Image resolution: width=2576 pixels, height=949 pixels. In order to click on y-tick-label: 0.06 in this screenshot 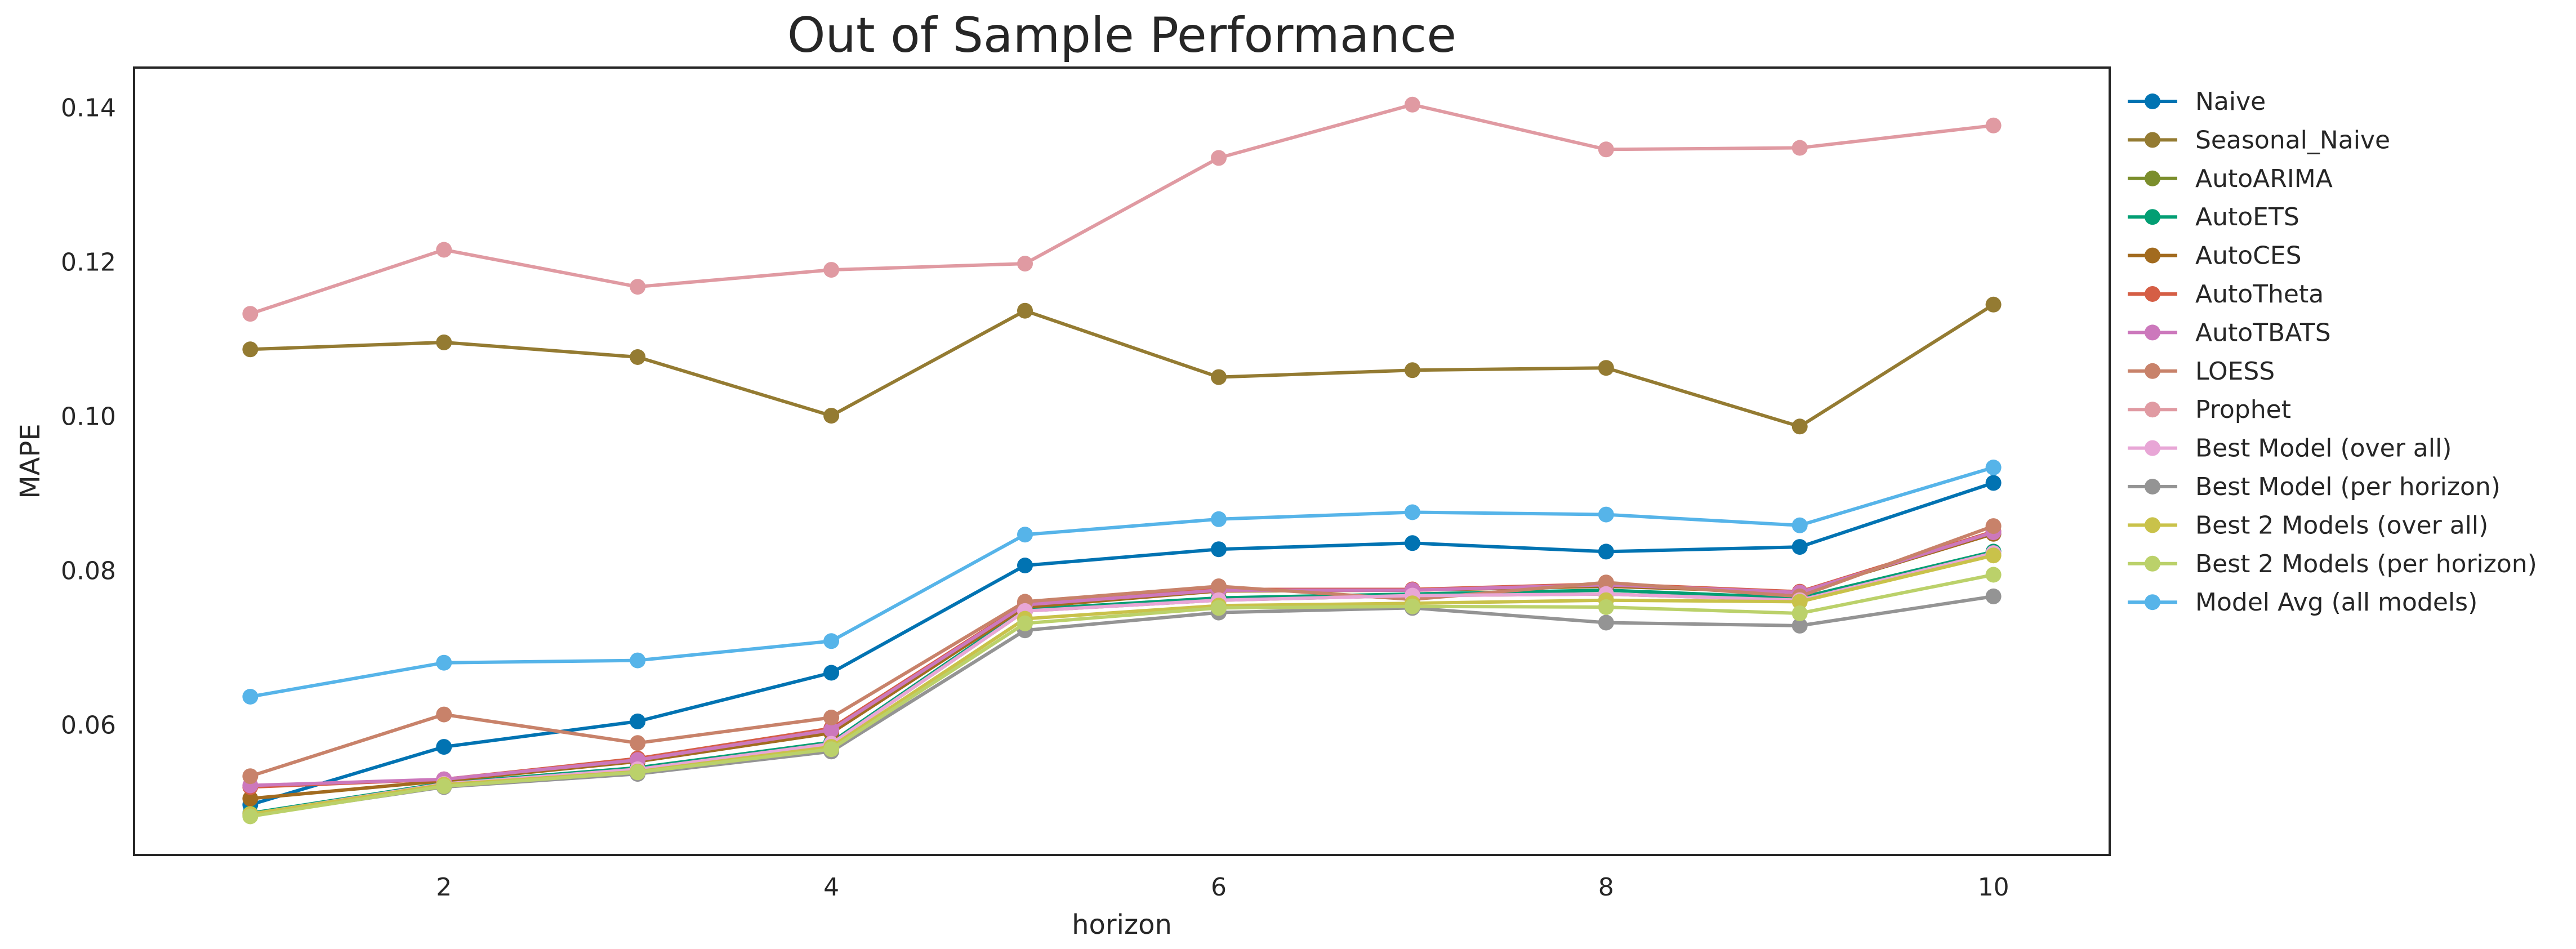, I will do `click(88, 726)`.